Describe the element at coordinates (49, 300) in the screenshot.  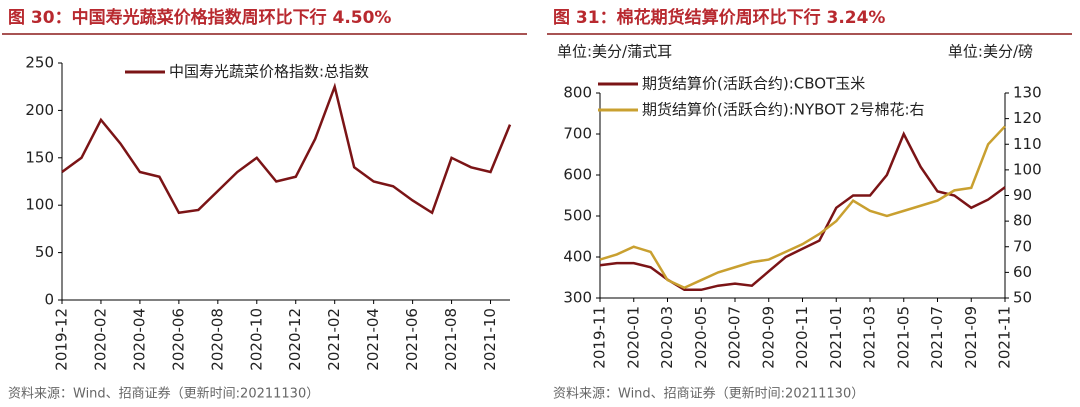
I see `y-tick-label: 0` at that location.